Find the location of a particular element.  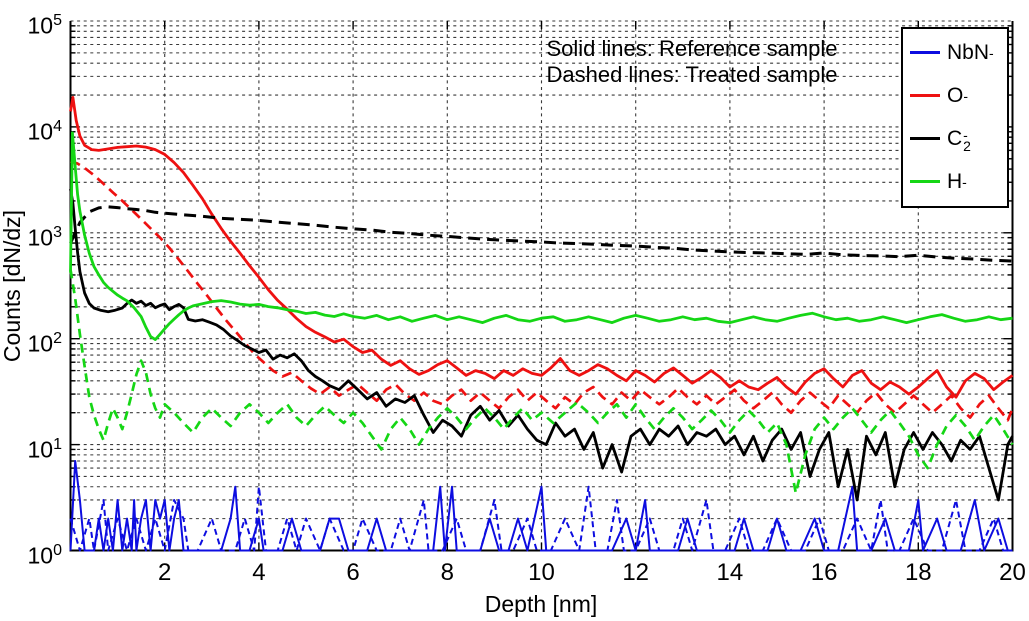

x-tick-label: 8 is located at coordinates (447, 572).